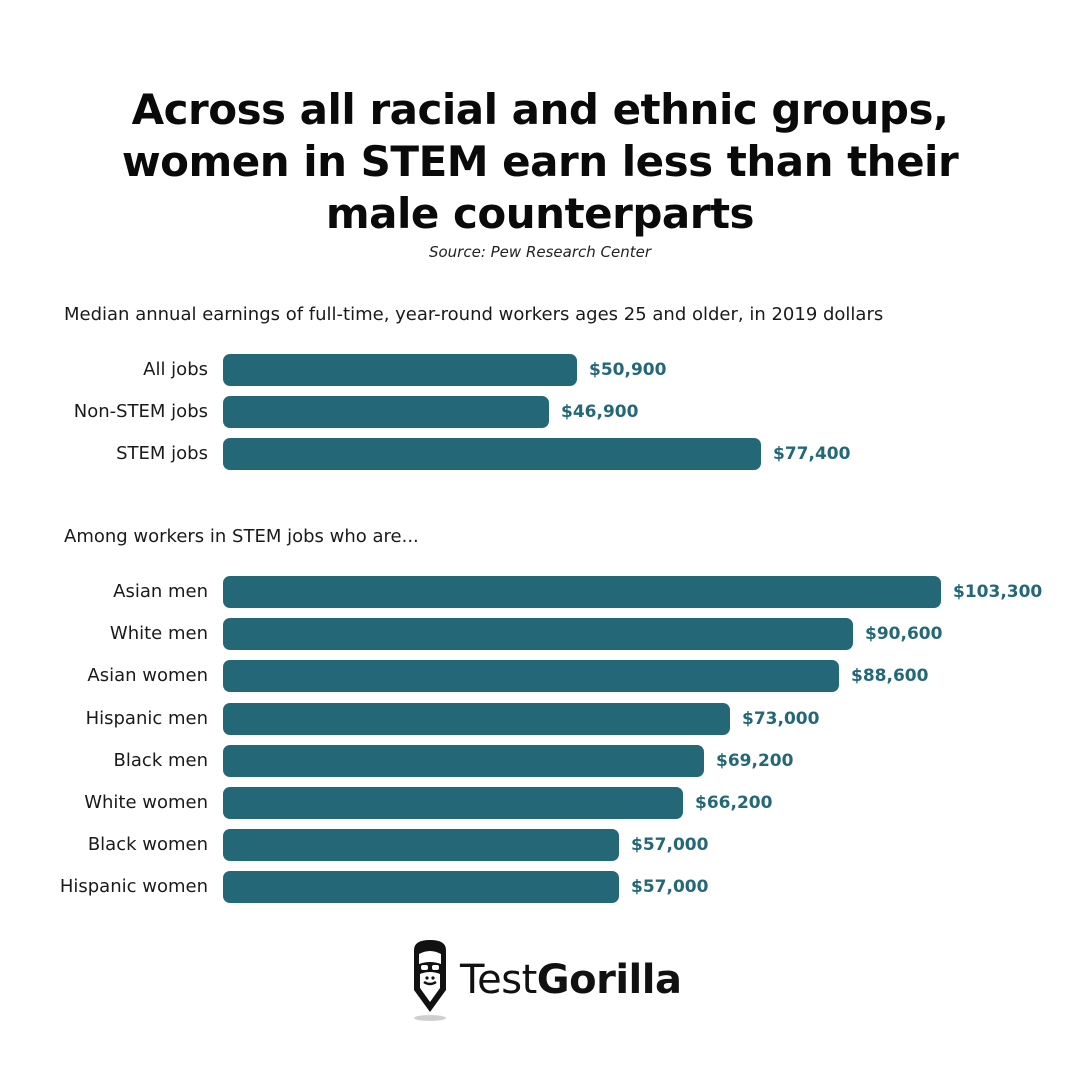 This screenshot has width=1080, height=1080. Describe the element at coordinates (147, 844) in the screenshot. I see `category-label: Black women` at that location.